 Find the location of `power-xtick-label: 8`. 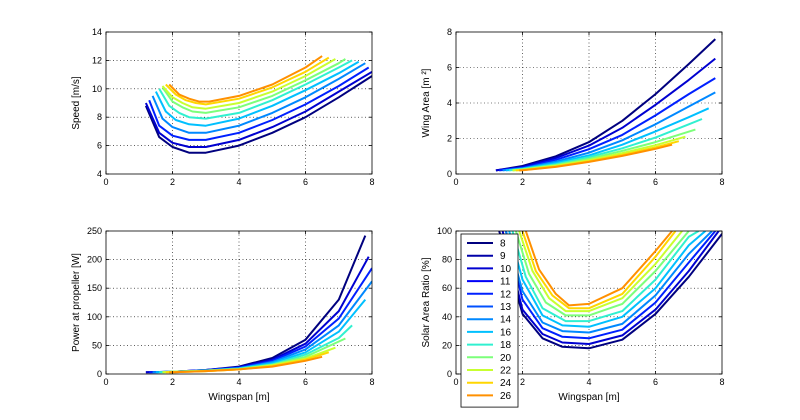

power-xtick-label: 8 is located at coordinates (371, 382).